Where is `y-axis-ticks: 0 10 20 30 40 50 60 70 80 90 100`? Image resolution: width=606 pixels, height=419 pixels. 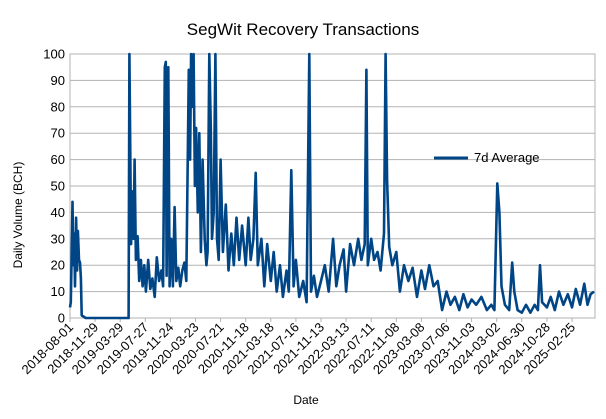
y-axis-ticks: 0 10 20 30 40 50 60 70 80 90 100 is located at coordinates (54, 186).